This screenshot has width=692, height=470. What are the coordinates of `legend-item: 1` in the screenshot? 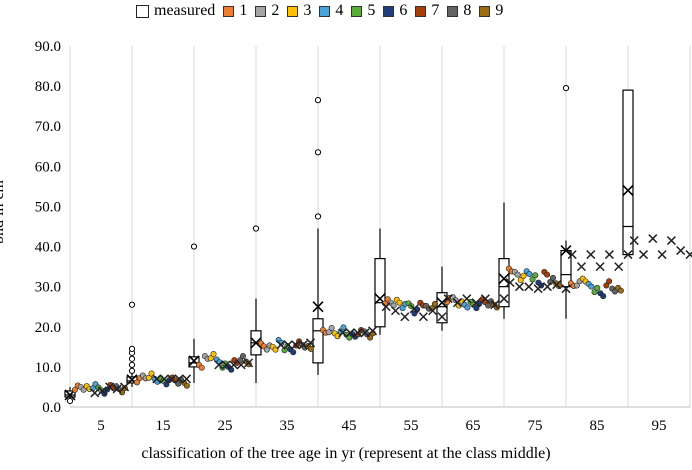 It's located at (235, 11).